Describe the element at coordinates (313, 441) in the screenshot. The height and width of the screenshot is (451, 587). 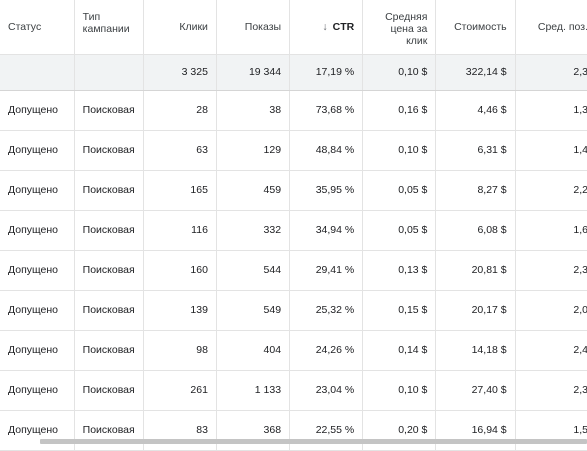
I see `horizontal-scrollbar` at that location.